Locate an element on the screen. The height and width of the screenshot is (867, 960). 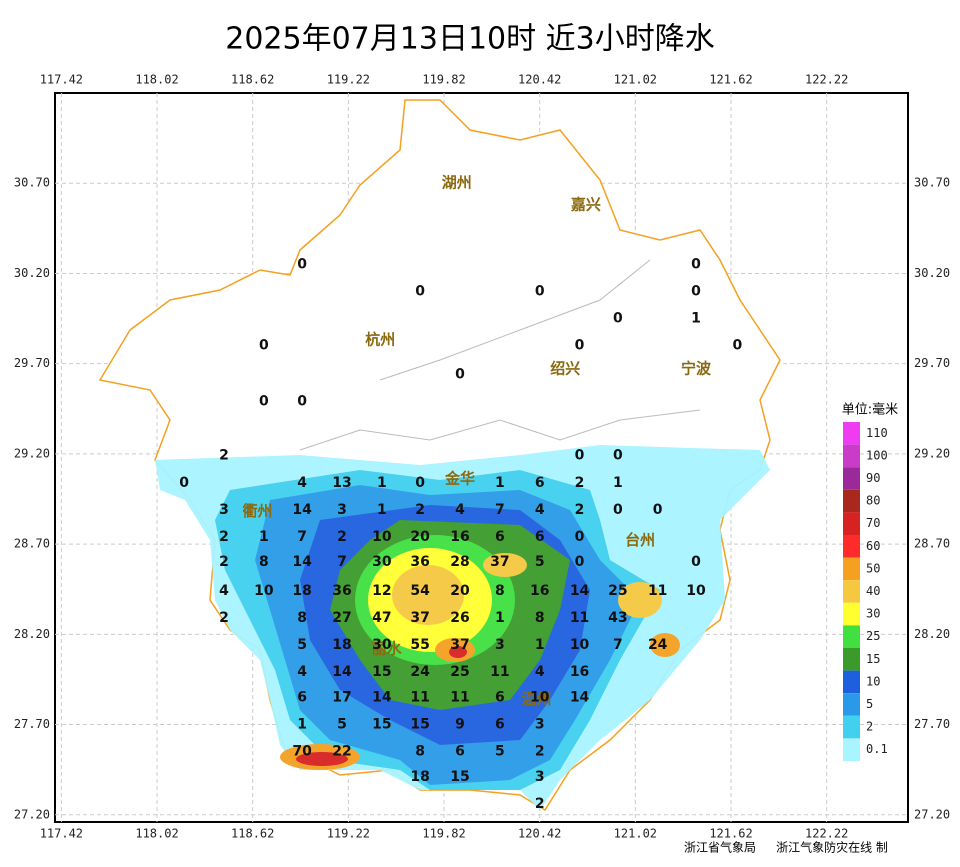
y-tick-label: 30.70 is located at coordinates (932, 183).